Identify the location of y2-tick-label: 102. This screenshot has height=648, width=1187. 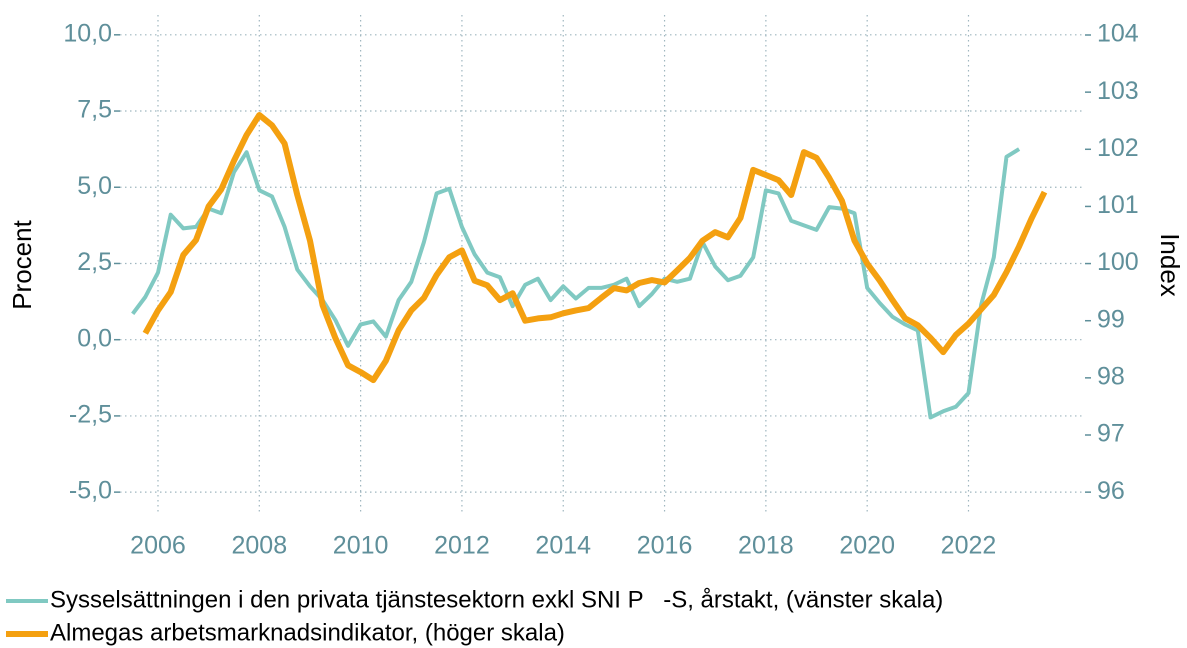
(1118, 148).